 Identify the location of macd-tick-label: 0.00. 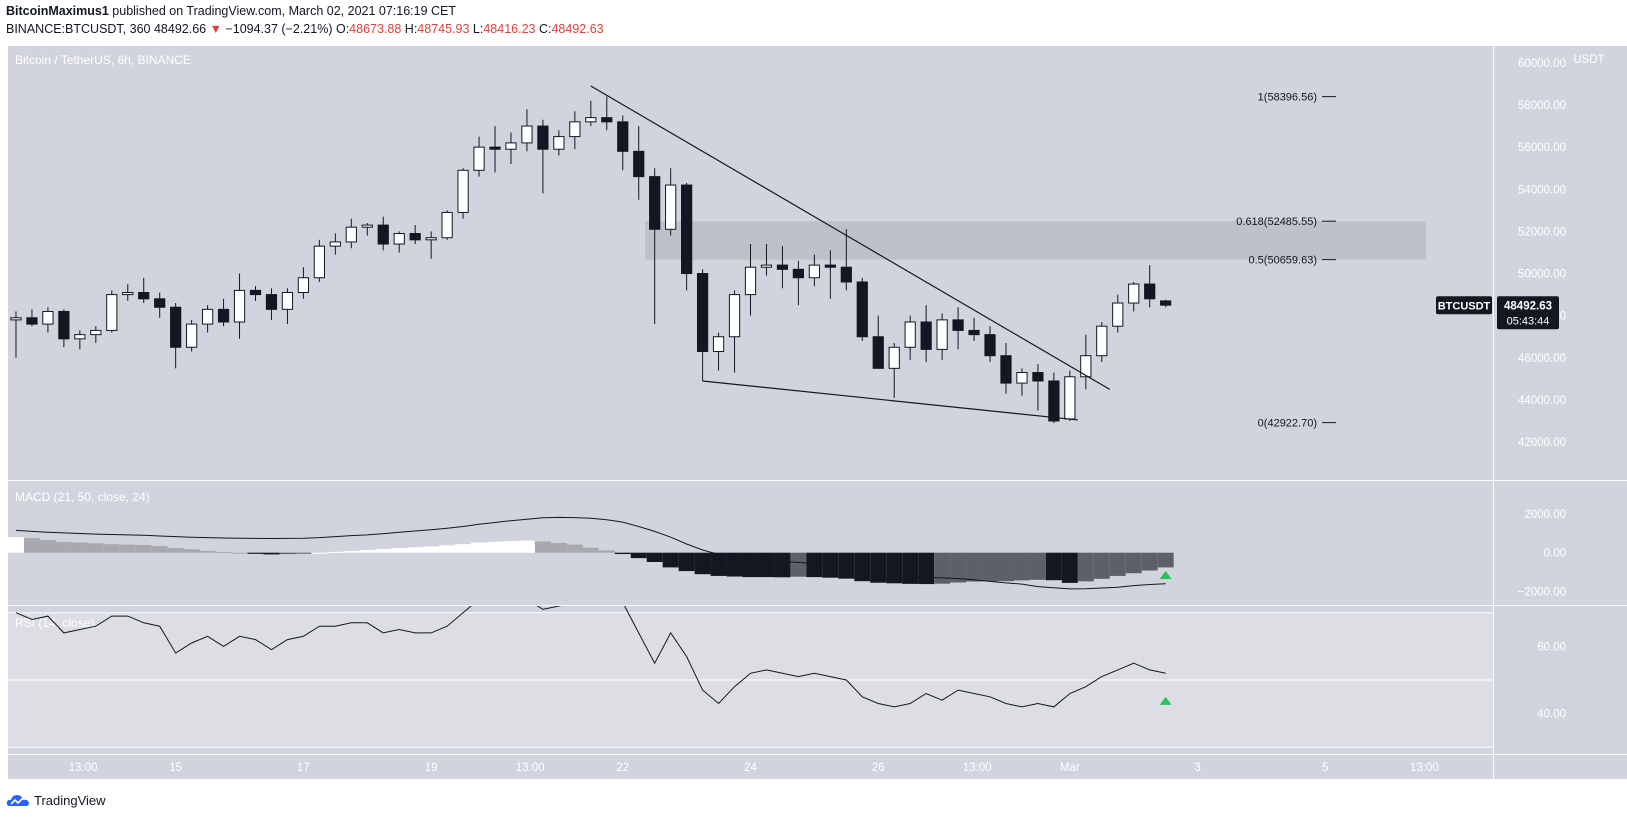
(1555, 554).